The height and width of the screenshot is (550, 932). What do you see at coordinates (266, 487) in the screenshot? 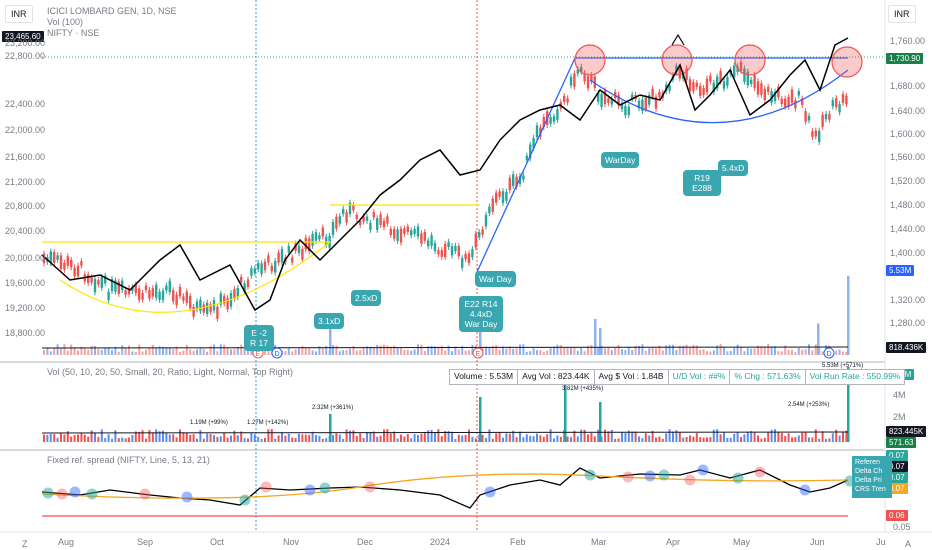
I see `spread-dot` at bounding box center [266, 487].